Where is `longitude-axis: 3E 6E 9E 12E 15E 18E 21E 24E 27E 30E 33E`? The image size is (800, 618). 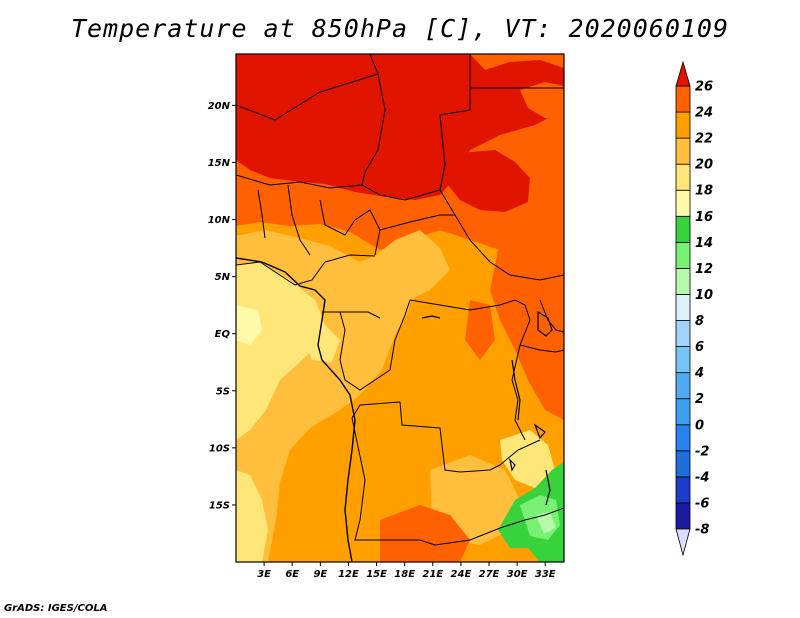
longitude-axis: 3E 6E 9E 12E 15E 18E 21E 24E 27E 30E 33E is located at coordinates (406, 571).